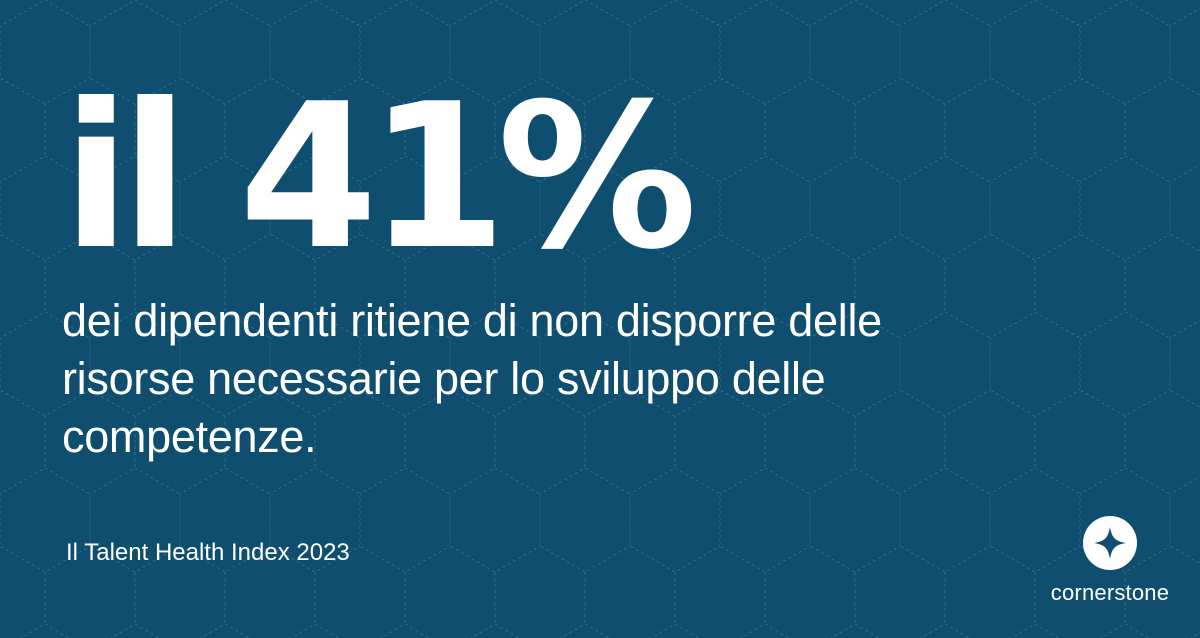 The width and height of the screenshot is (1200, 638). I want to click on source-label: Il Talent Health Index 2023, so click(208, 552).